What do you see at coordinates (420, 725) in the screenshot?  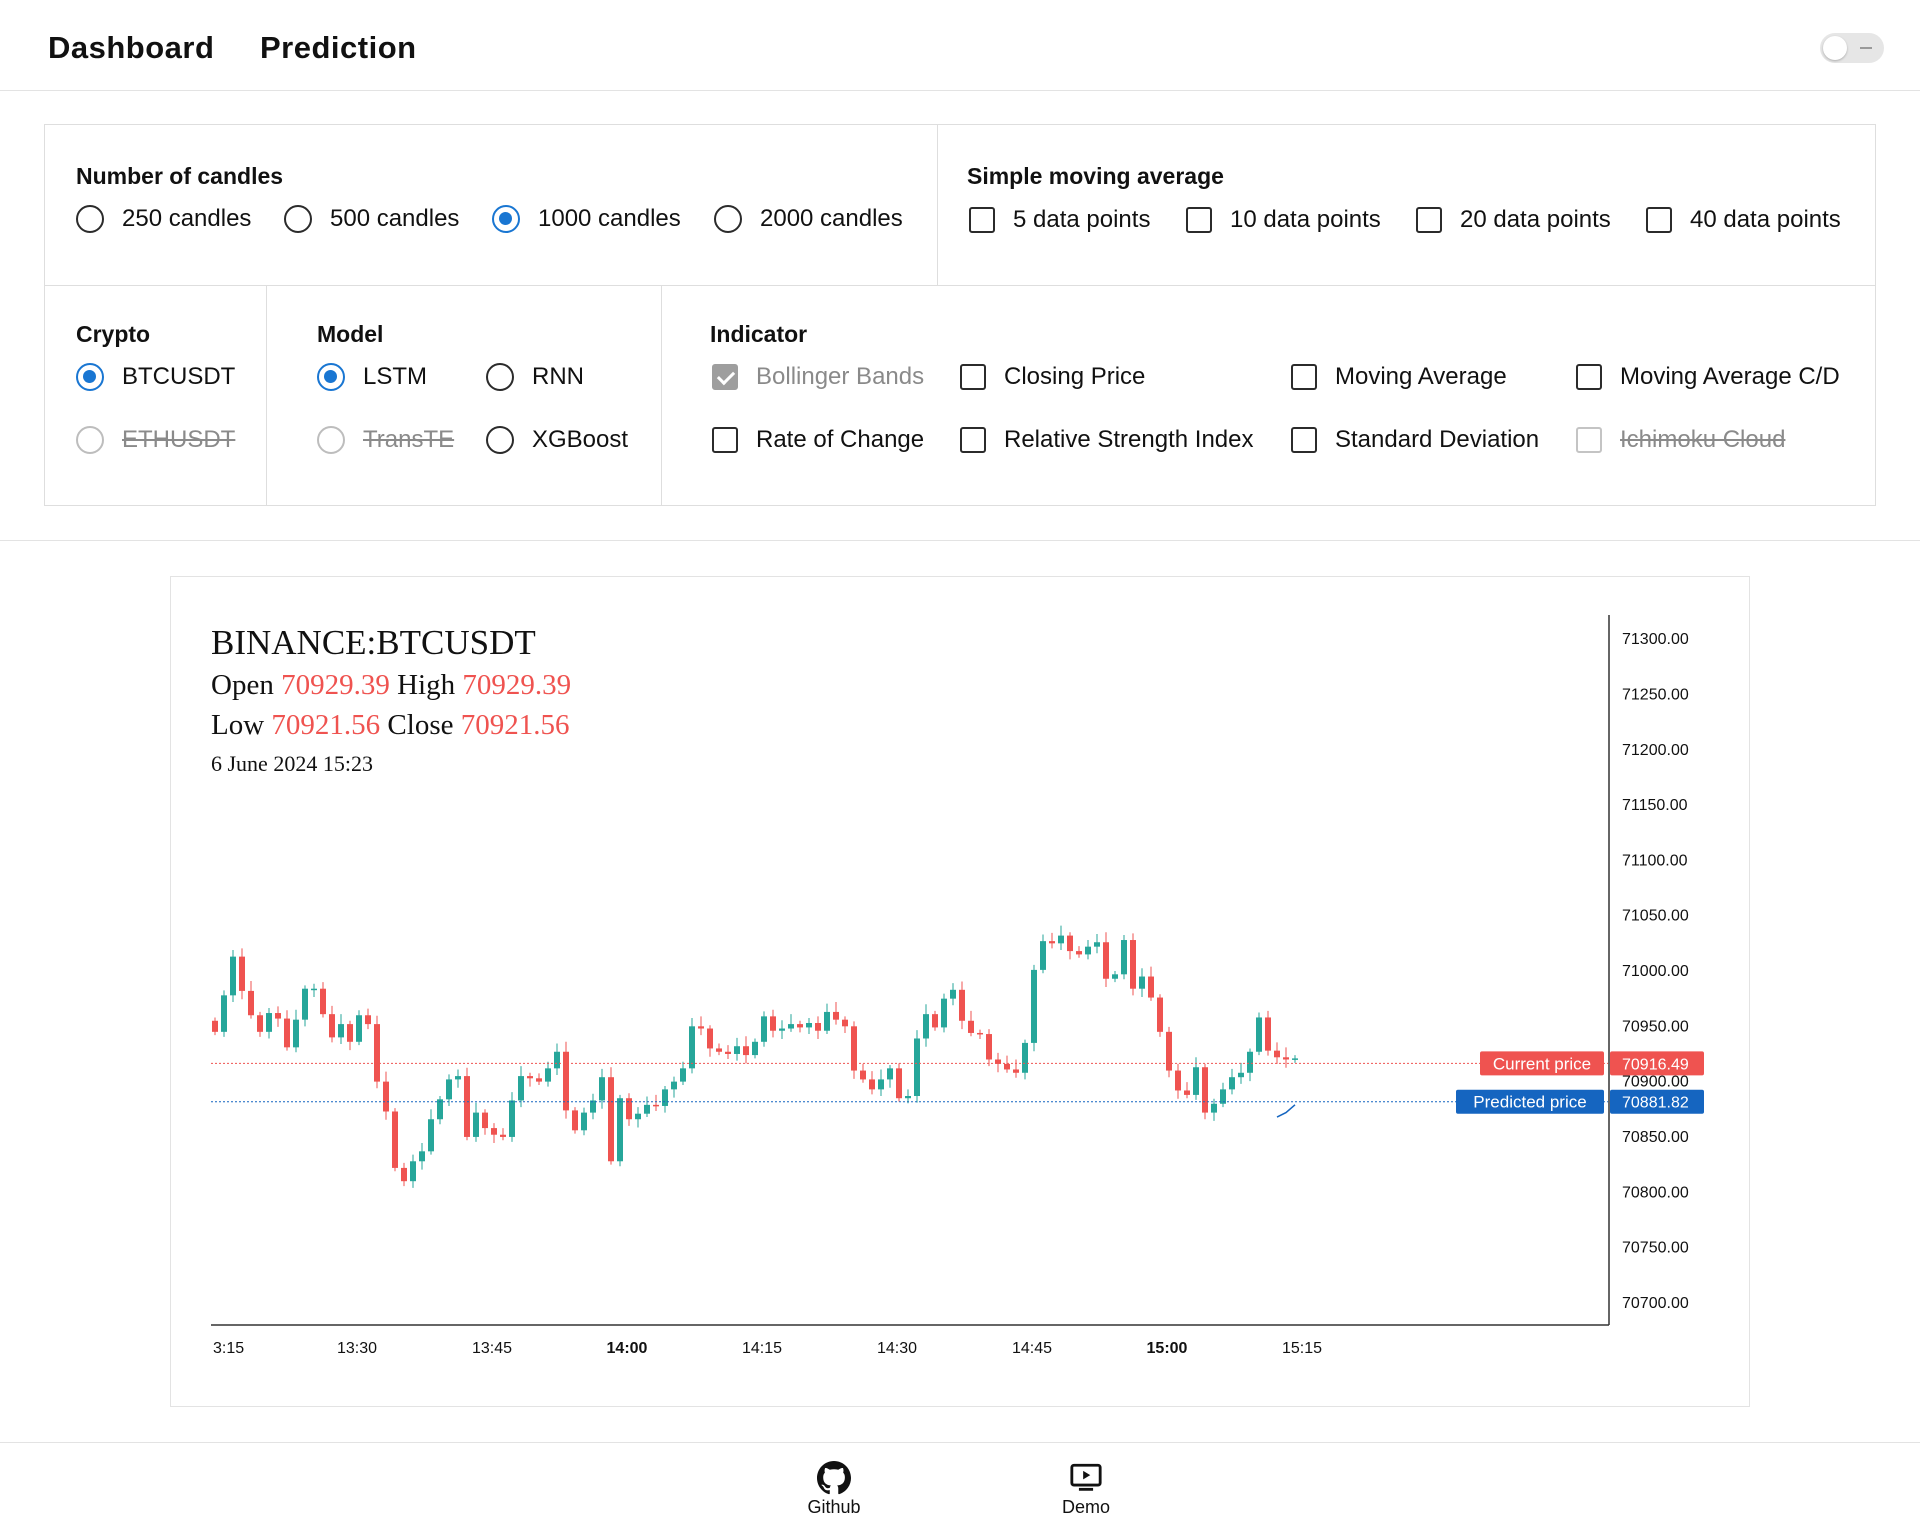 I see `close-label: Close` at bounding box center [420, 725].